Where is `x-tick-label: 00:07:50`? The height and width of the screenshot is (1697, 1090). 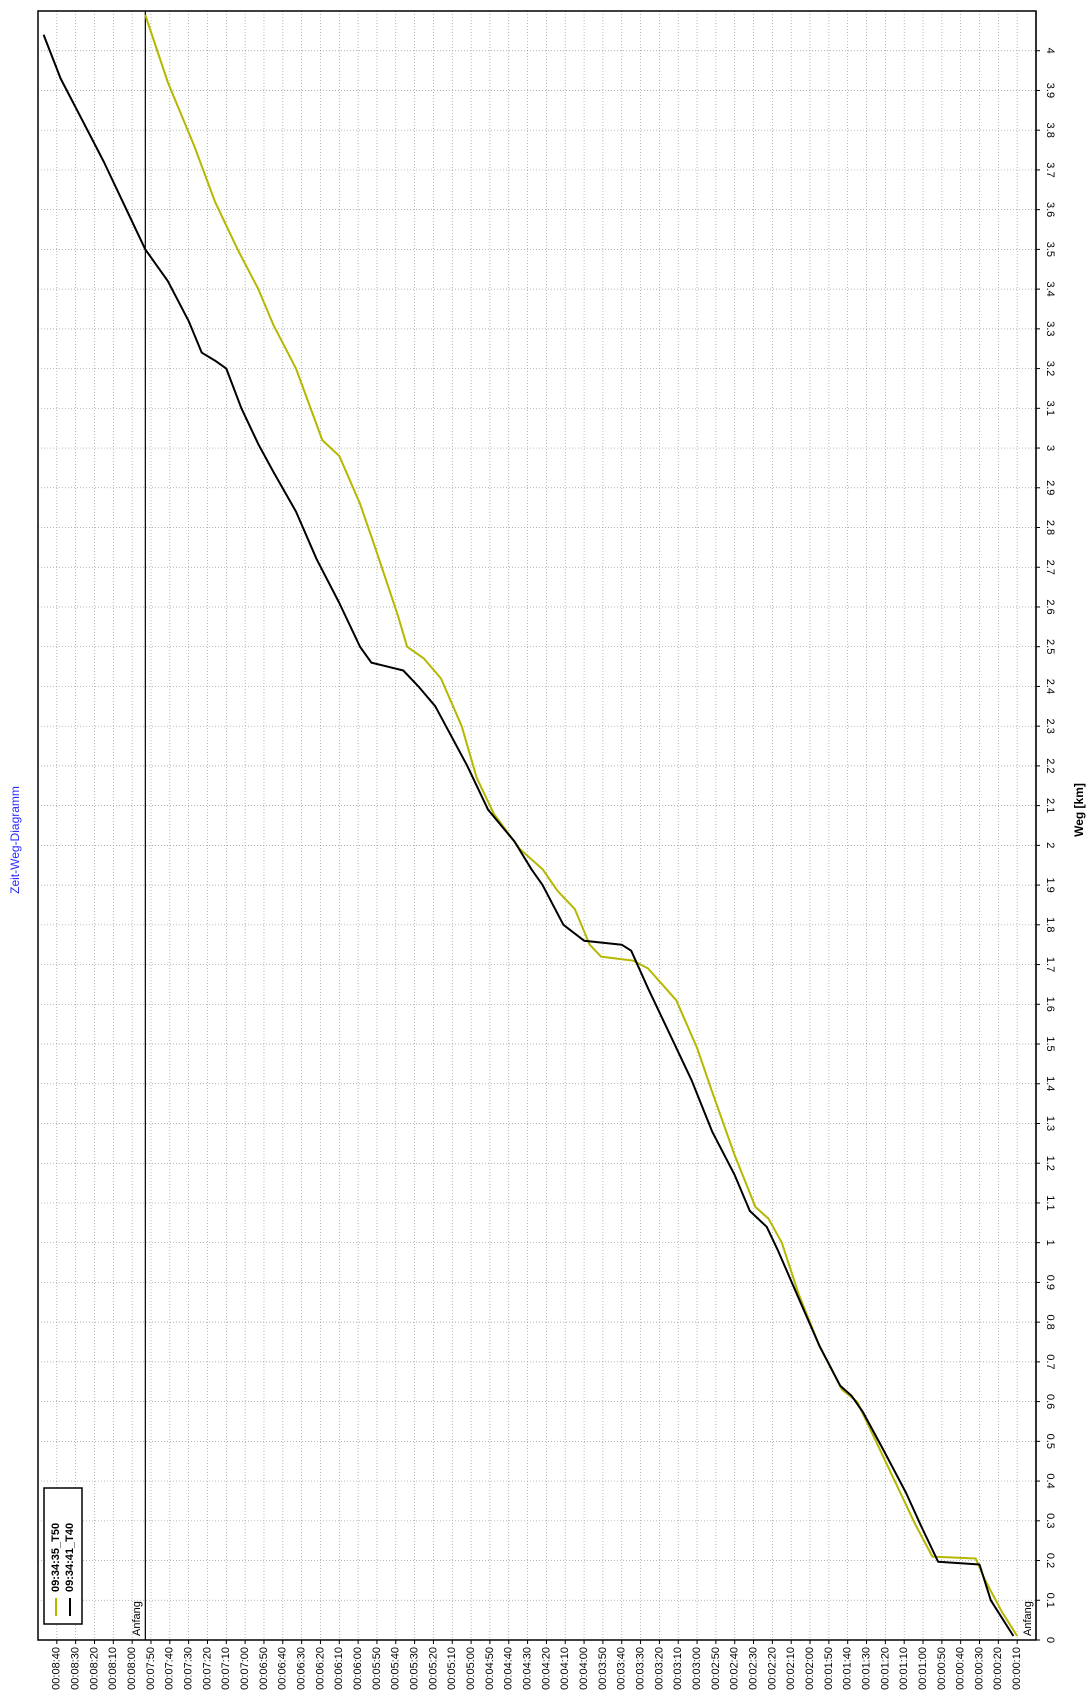 x-tick-label: 00:07:50 is located at coordinates (151, 1668).